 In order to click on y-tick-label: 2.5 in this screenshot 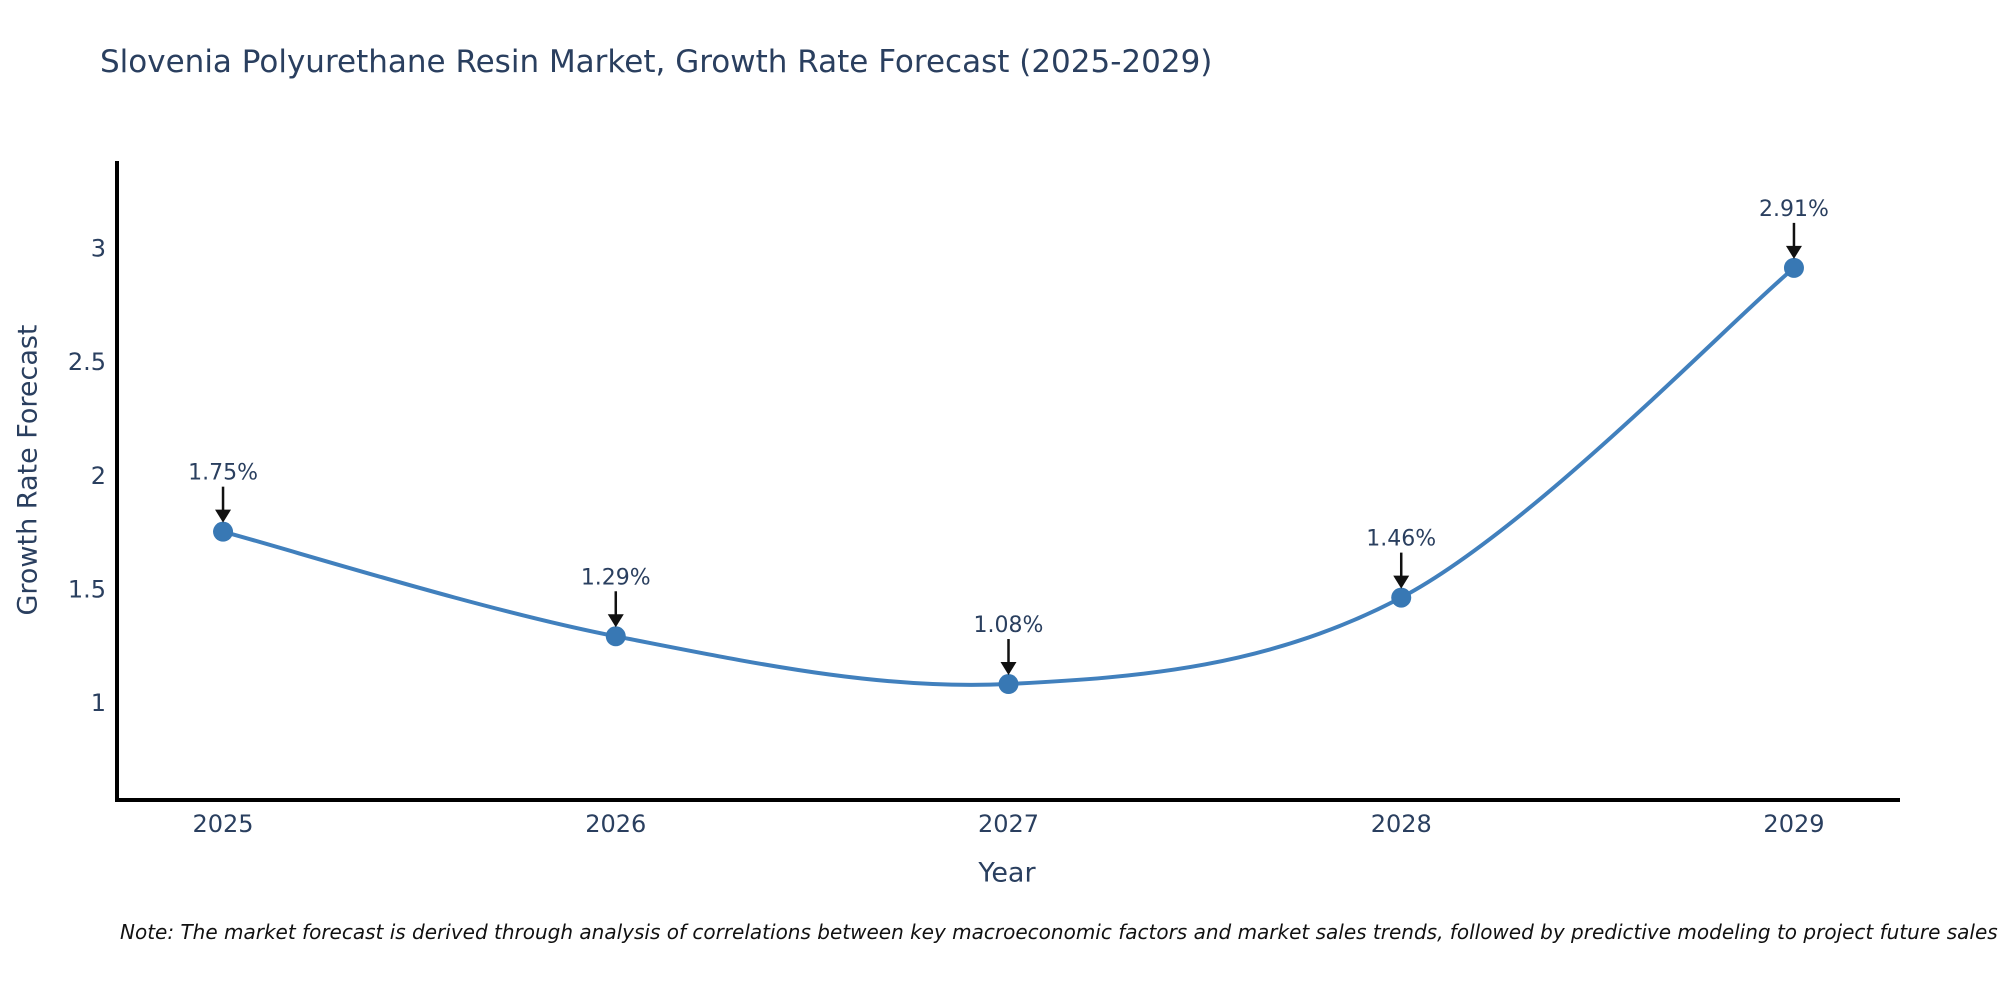, I will do `click(87, 362)`.